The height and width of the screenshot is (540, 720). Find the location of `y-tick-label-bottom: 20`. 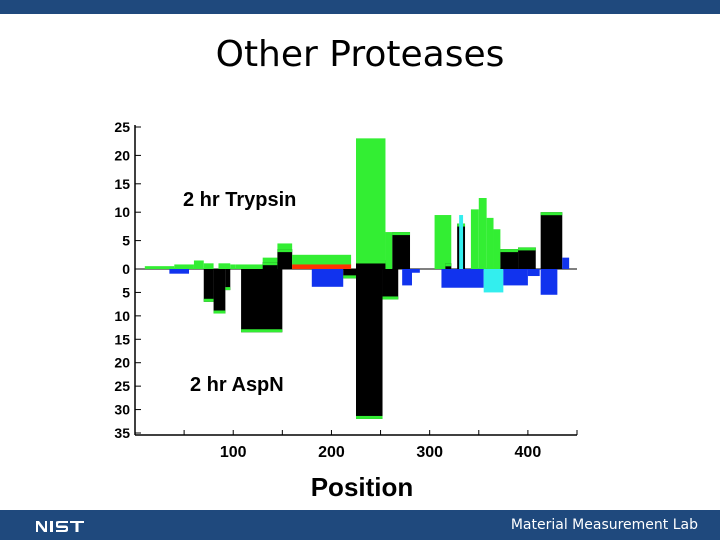

y-tick-label-bottom: 20 is located at coordinates (122, 363).